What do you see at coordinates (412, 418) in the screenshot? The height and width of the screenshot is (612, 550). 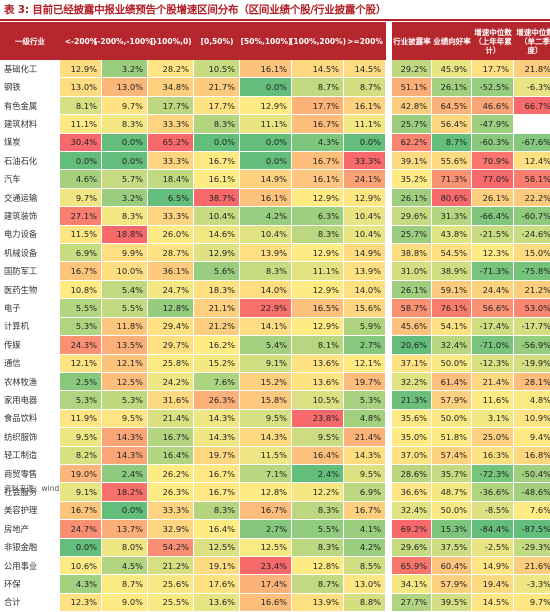 I see `table-cell: 35.6%` at bounding box center [412, 418].